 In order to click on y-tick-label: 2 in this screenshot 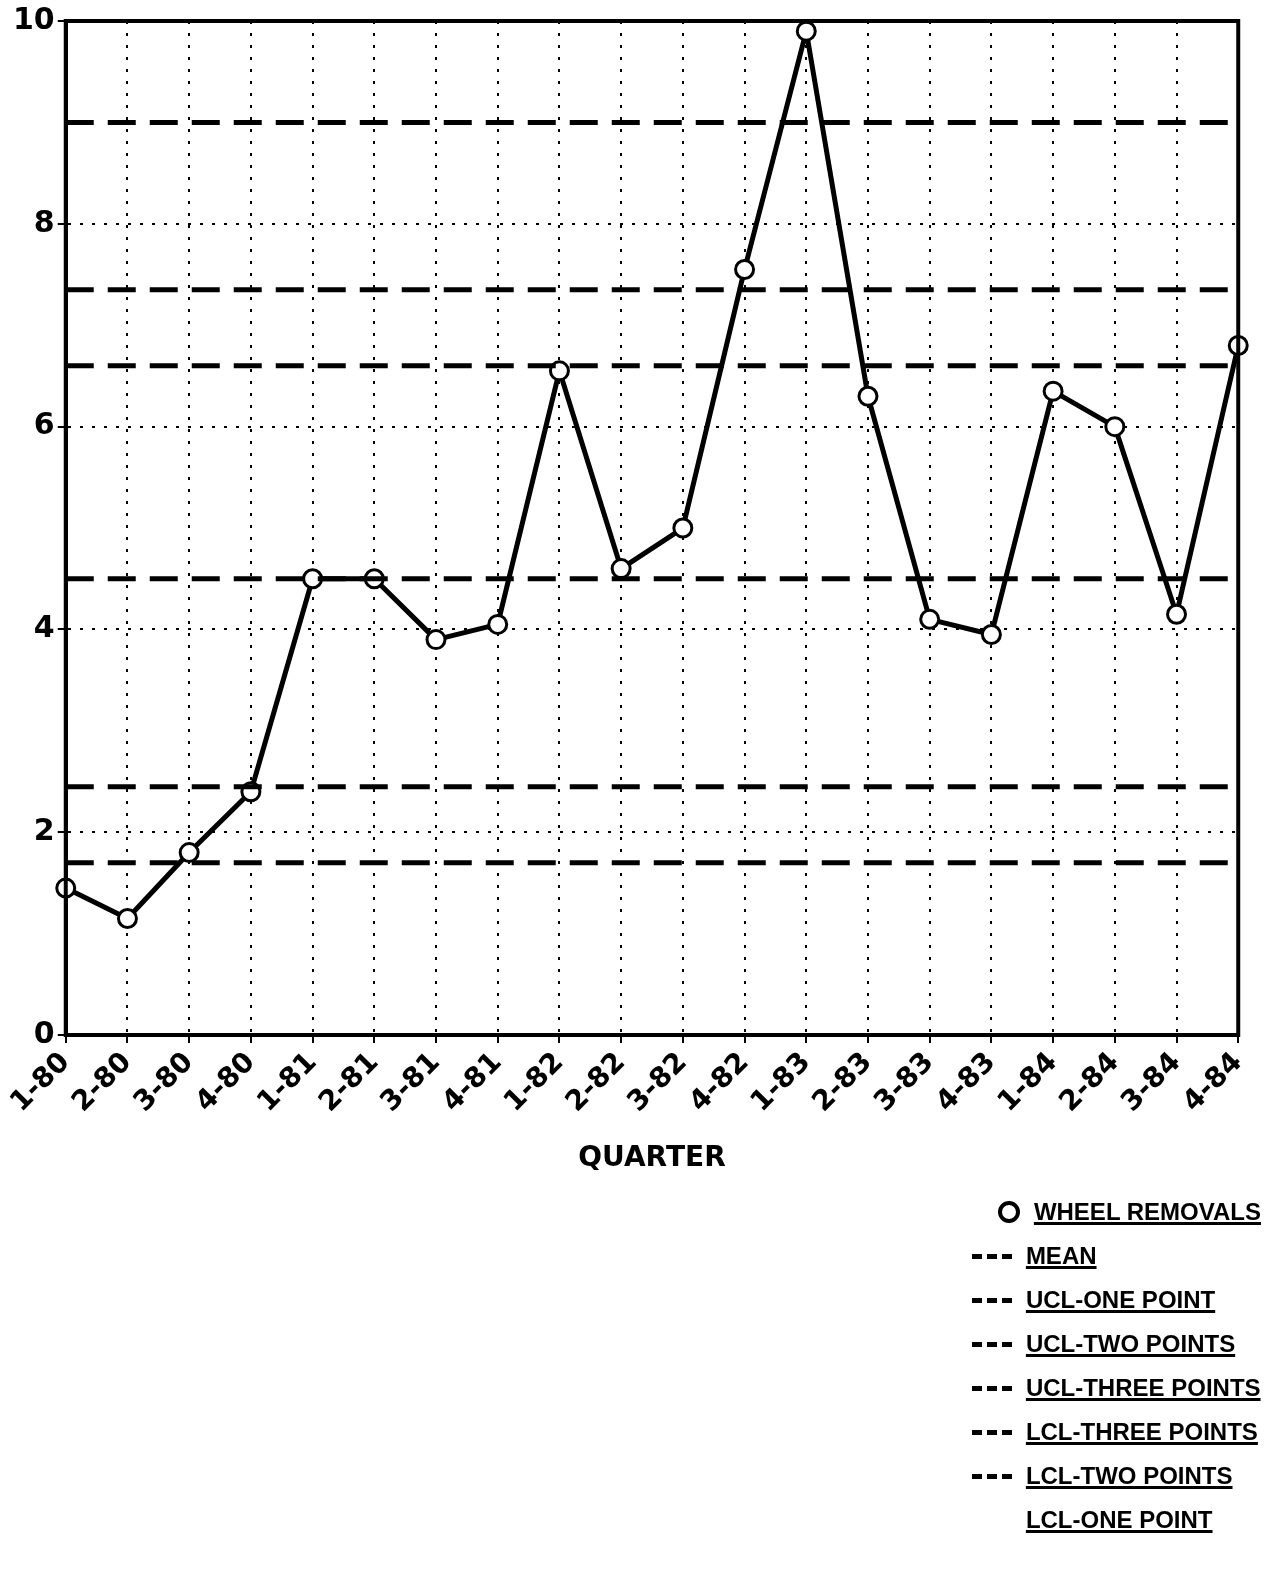, I will do `click(44, 830)`.